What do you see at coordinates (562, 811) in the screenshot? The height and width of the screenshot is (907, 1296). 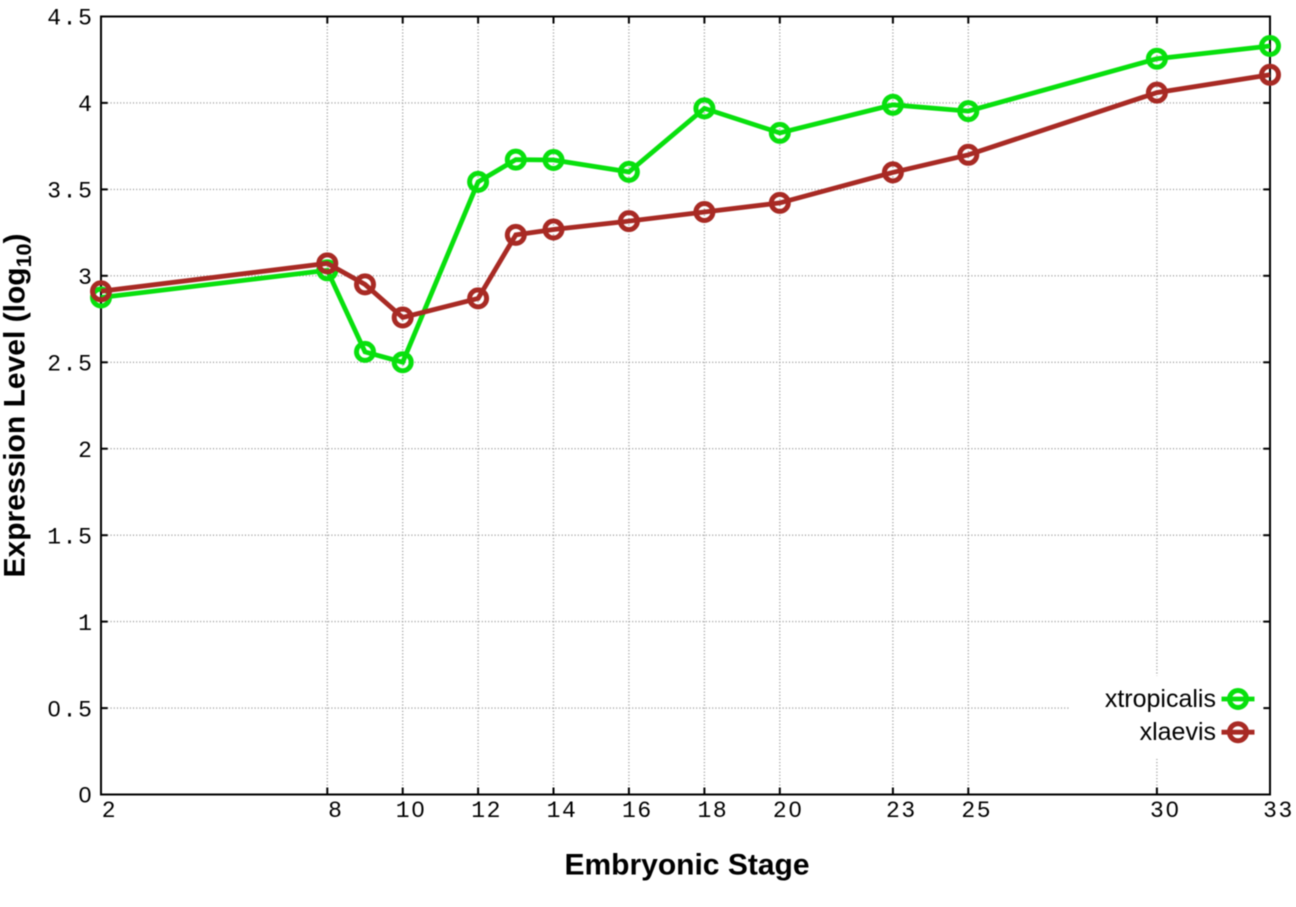 I see `svg-text: 14` at bounding box center [562, 811].